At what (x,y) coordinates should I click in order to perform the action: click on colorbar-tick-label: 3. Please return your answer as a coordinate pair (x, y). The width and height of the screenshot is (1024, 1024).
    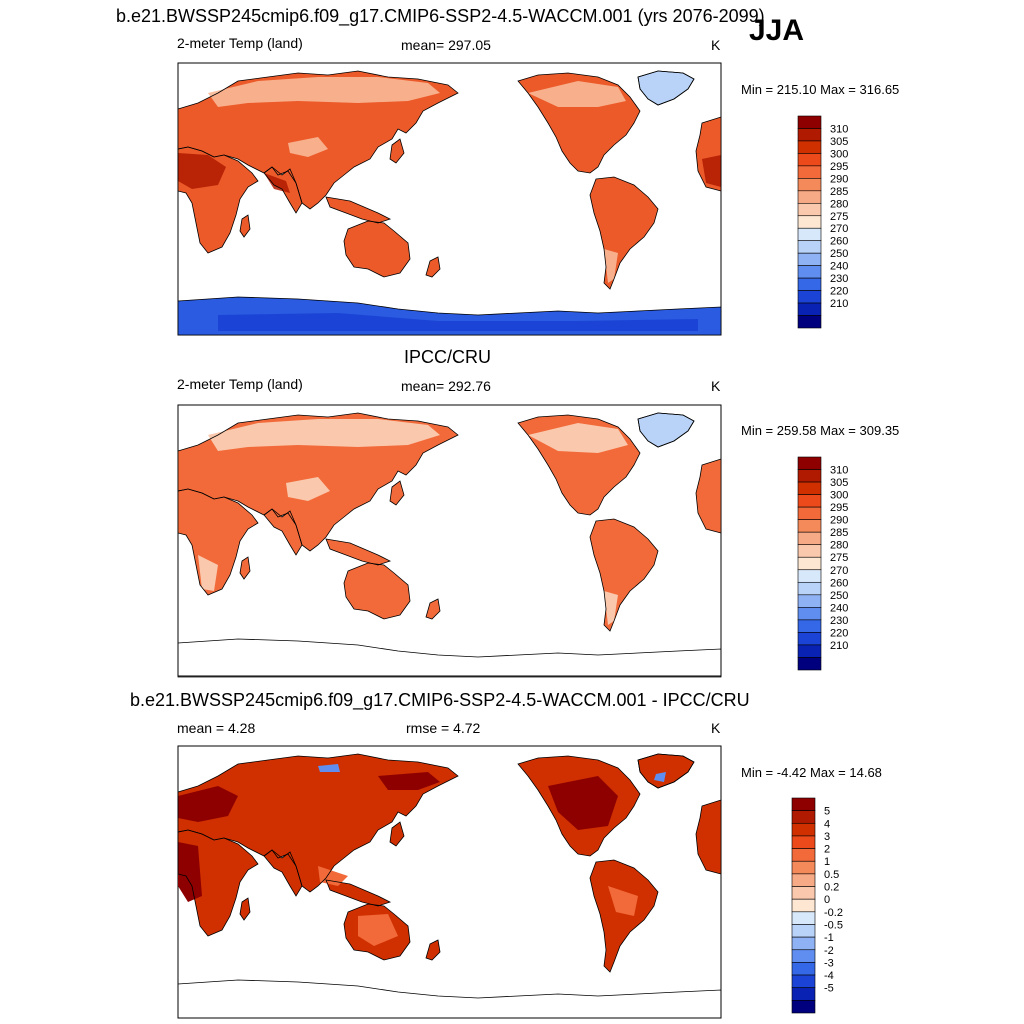
    Looking at the image, I should click on (827, 837).